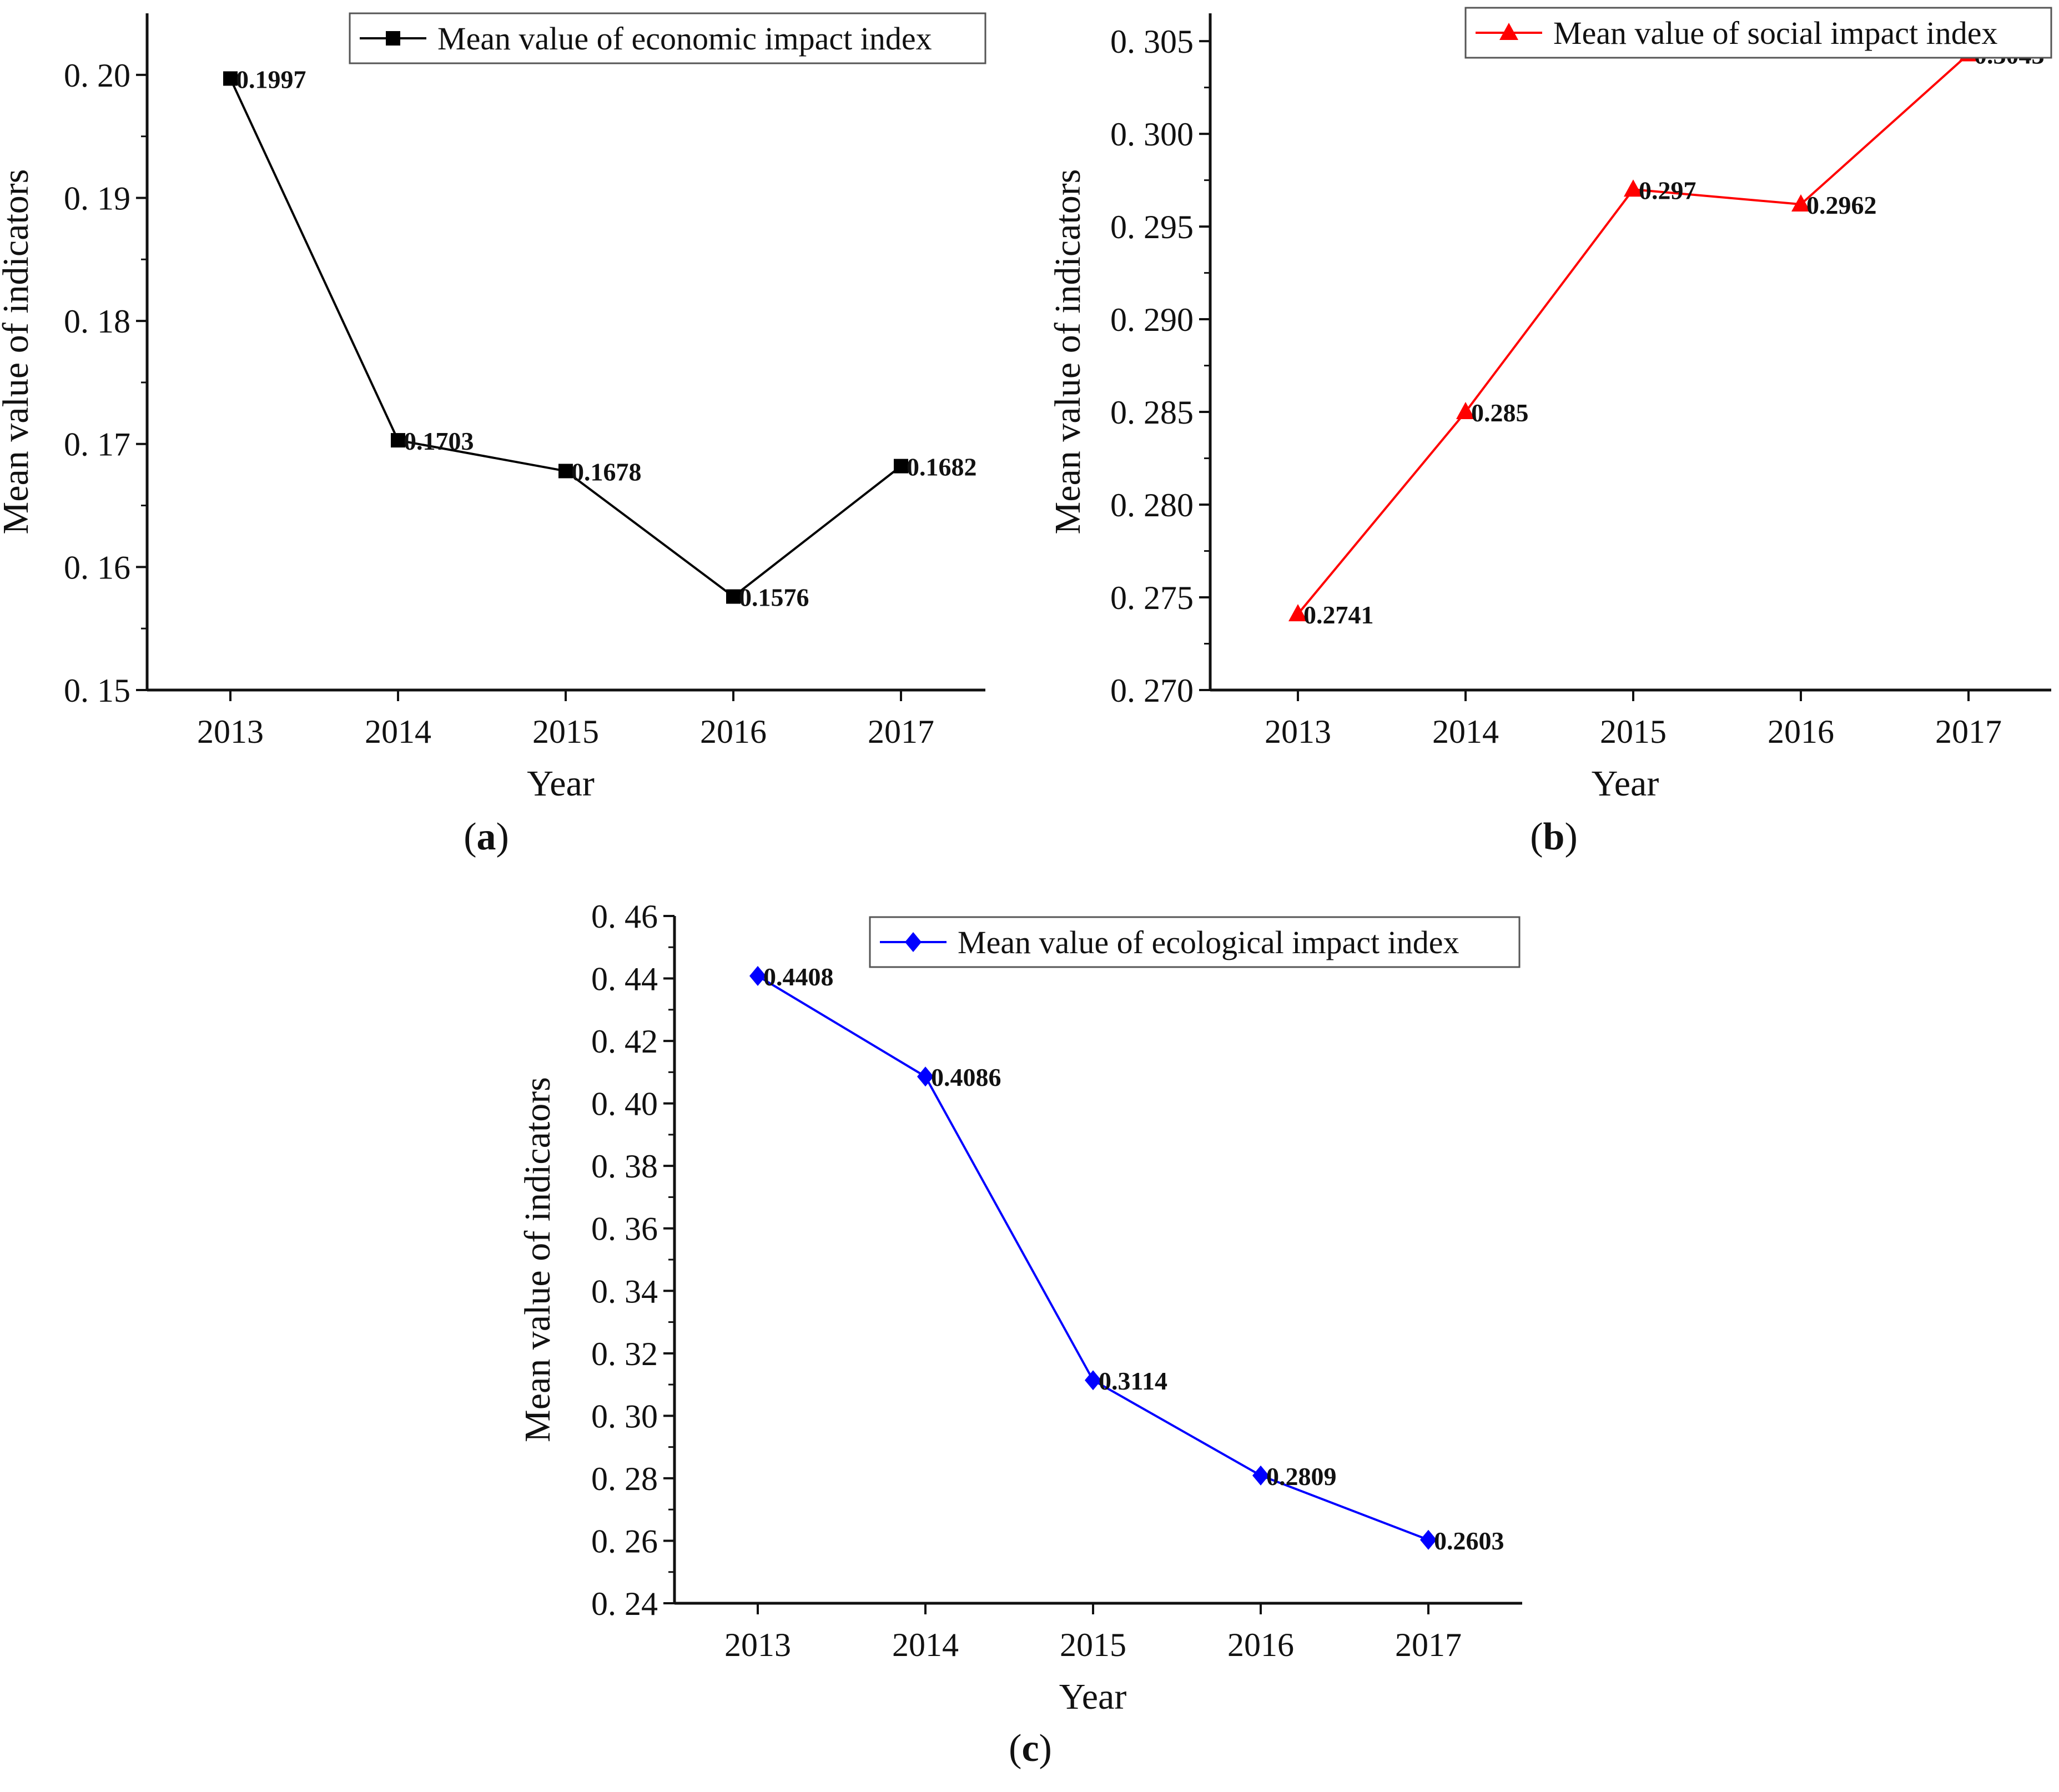  What do you see at coordinates (1133, 1381) in the screenshot?
I see `data-label: 0.3114` at bounding box center [1133, 1381].